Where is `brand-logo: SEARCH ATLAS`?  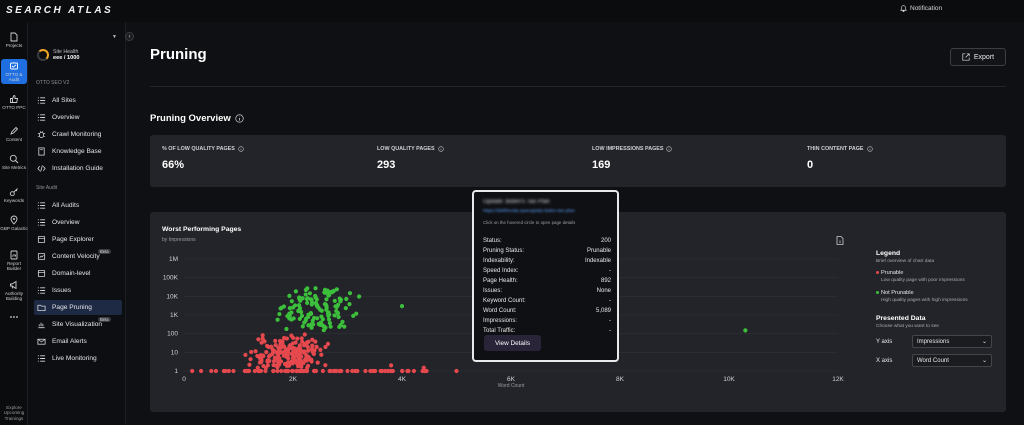
brand-logo: SEARCH ATLAS is located at coordinates (60, 10).